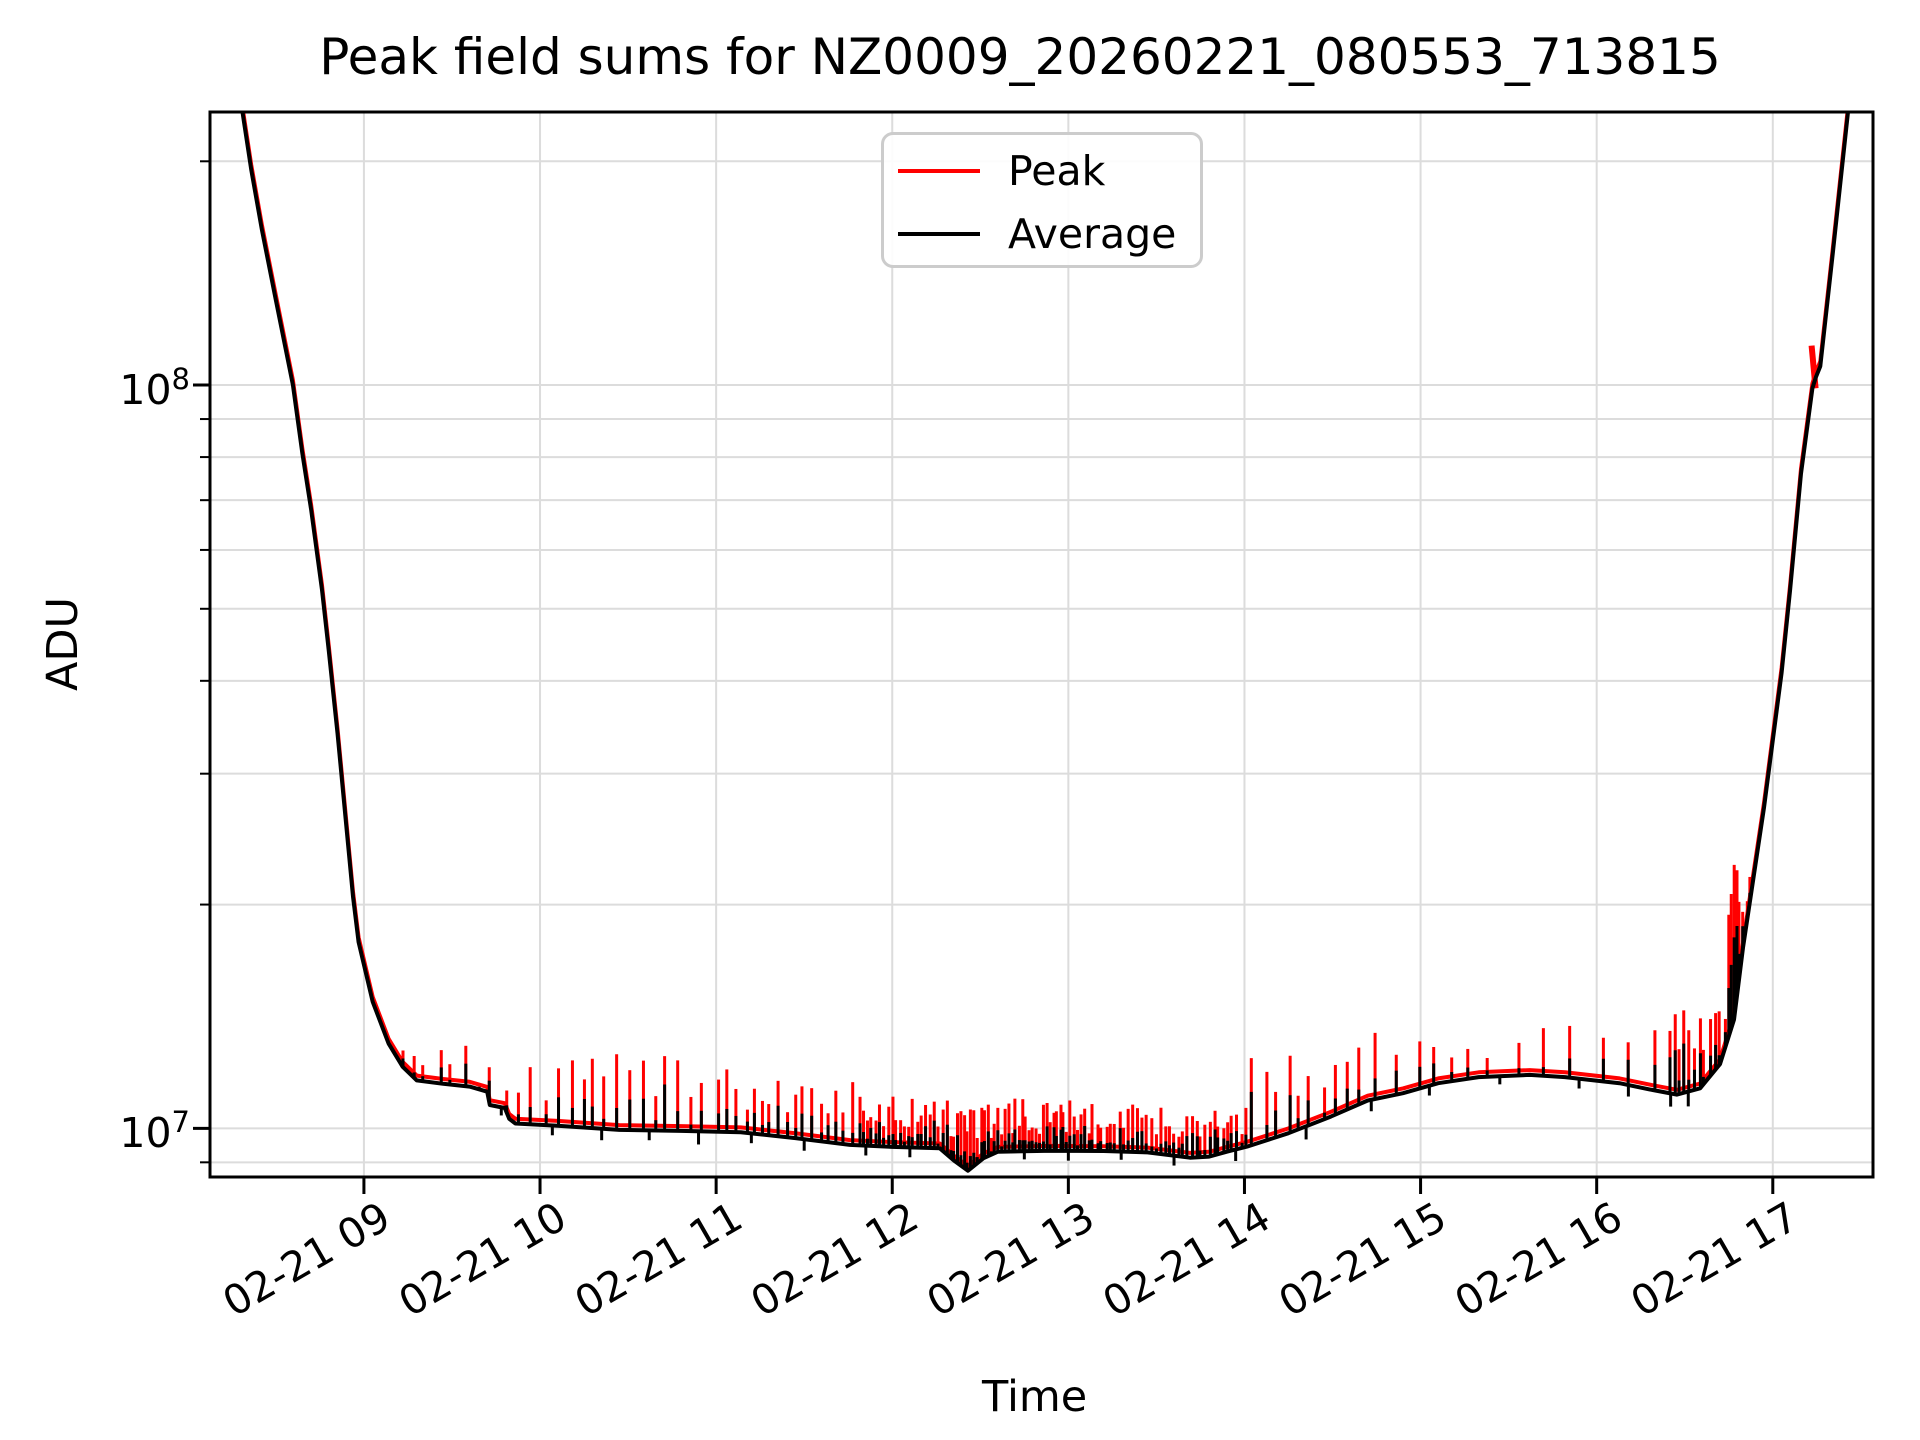 This screenshot has width=1920, height=1440. Describe the element at coordinates (1057, 171) in the screenshot. I see `legend-label-peak: Peak` at that location.